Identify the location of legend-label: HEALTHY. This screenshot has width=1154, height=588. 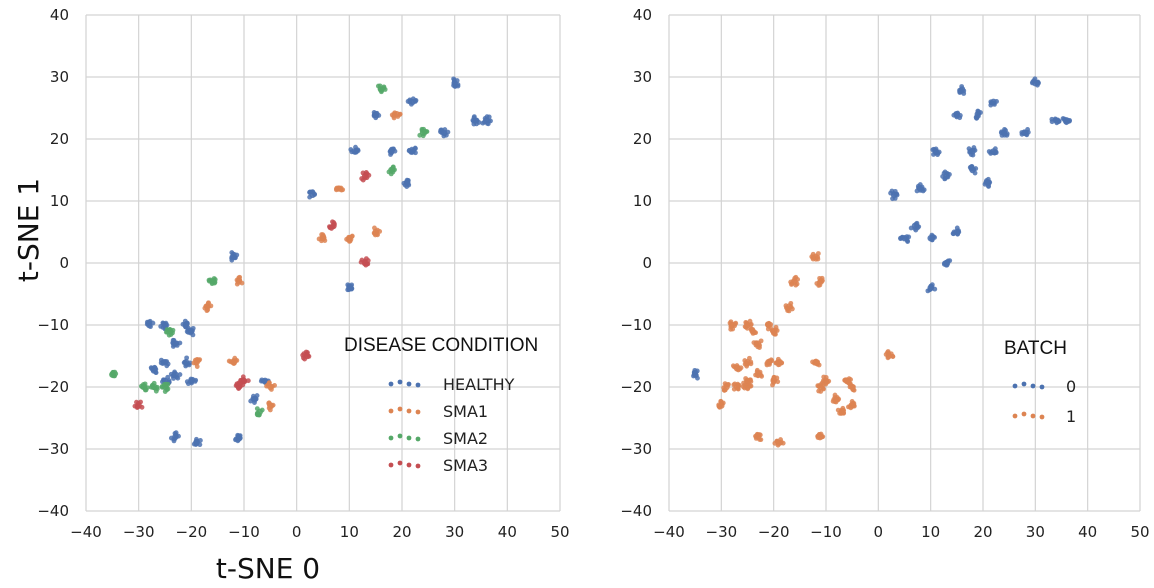
(479, 384).